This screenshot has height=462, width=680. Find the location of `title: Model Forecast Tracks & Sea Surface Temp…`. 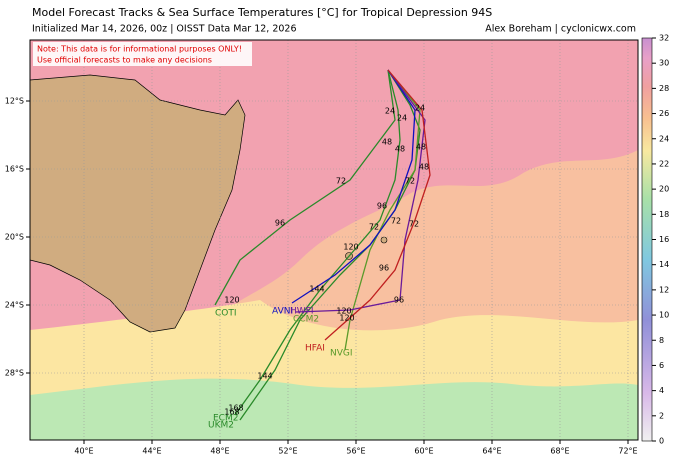

title: Model Forecast Tracks & Sea Surface Temp… is located at coordinates (262, 12).